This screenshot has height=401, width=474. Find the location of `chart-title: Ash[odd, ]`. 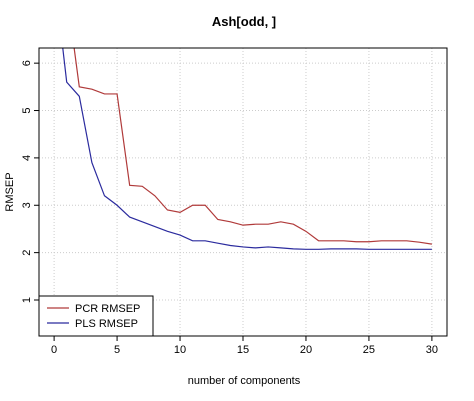

chart-title: Ash[odd, ] is located at coordinates (244, 21).